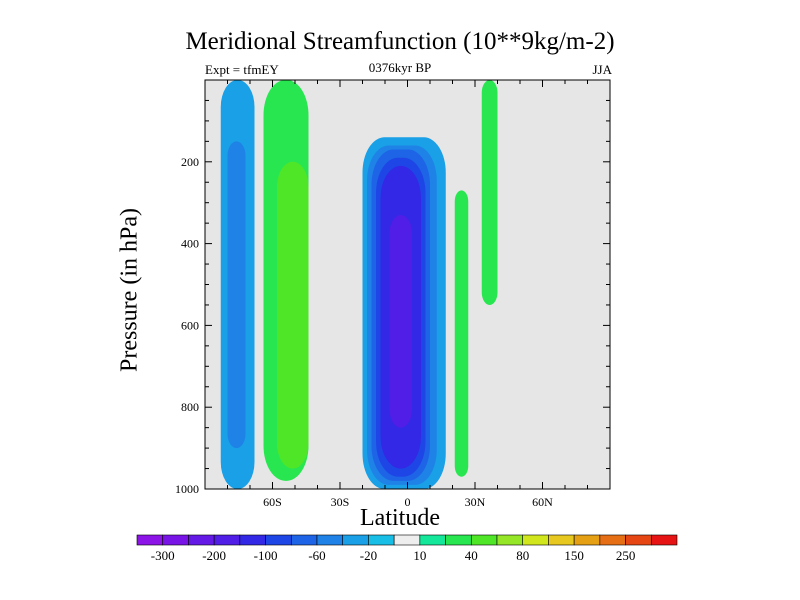 The width and height of the screenshot is (800, 600). What do you see at coordinates (419, 555) in the screenshot?
I see `colorbar-label: 10` at bounding box center [419, 555].